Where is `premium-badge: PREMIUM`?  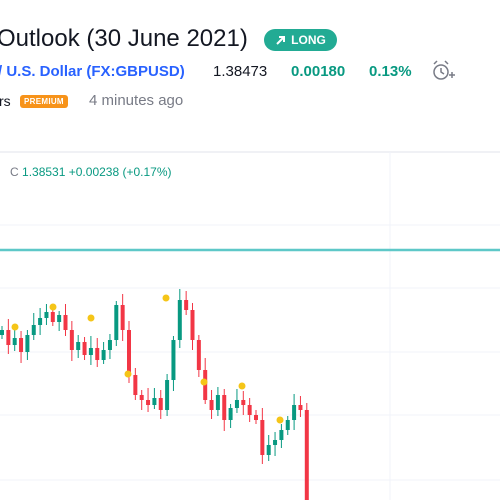 premium-badge: PREMIUM is located at coordinates (44, 101).